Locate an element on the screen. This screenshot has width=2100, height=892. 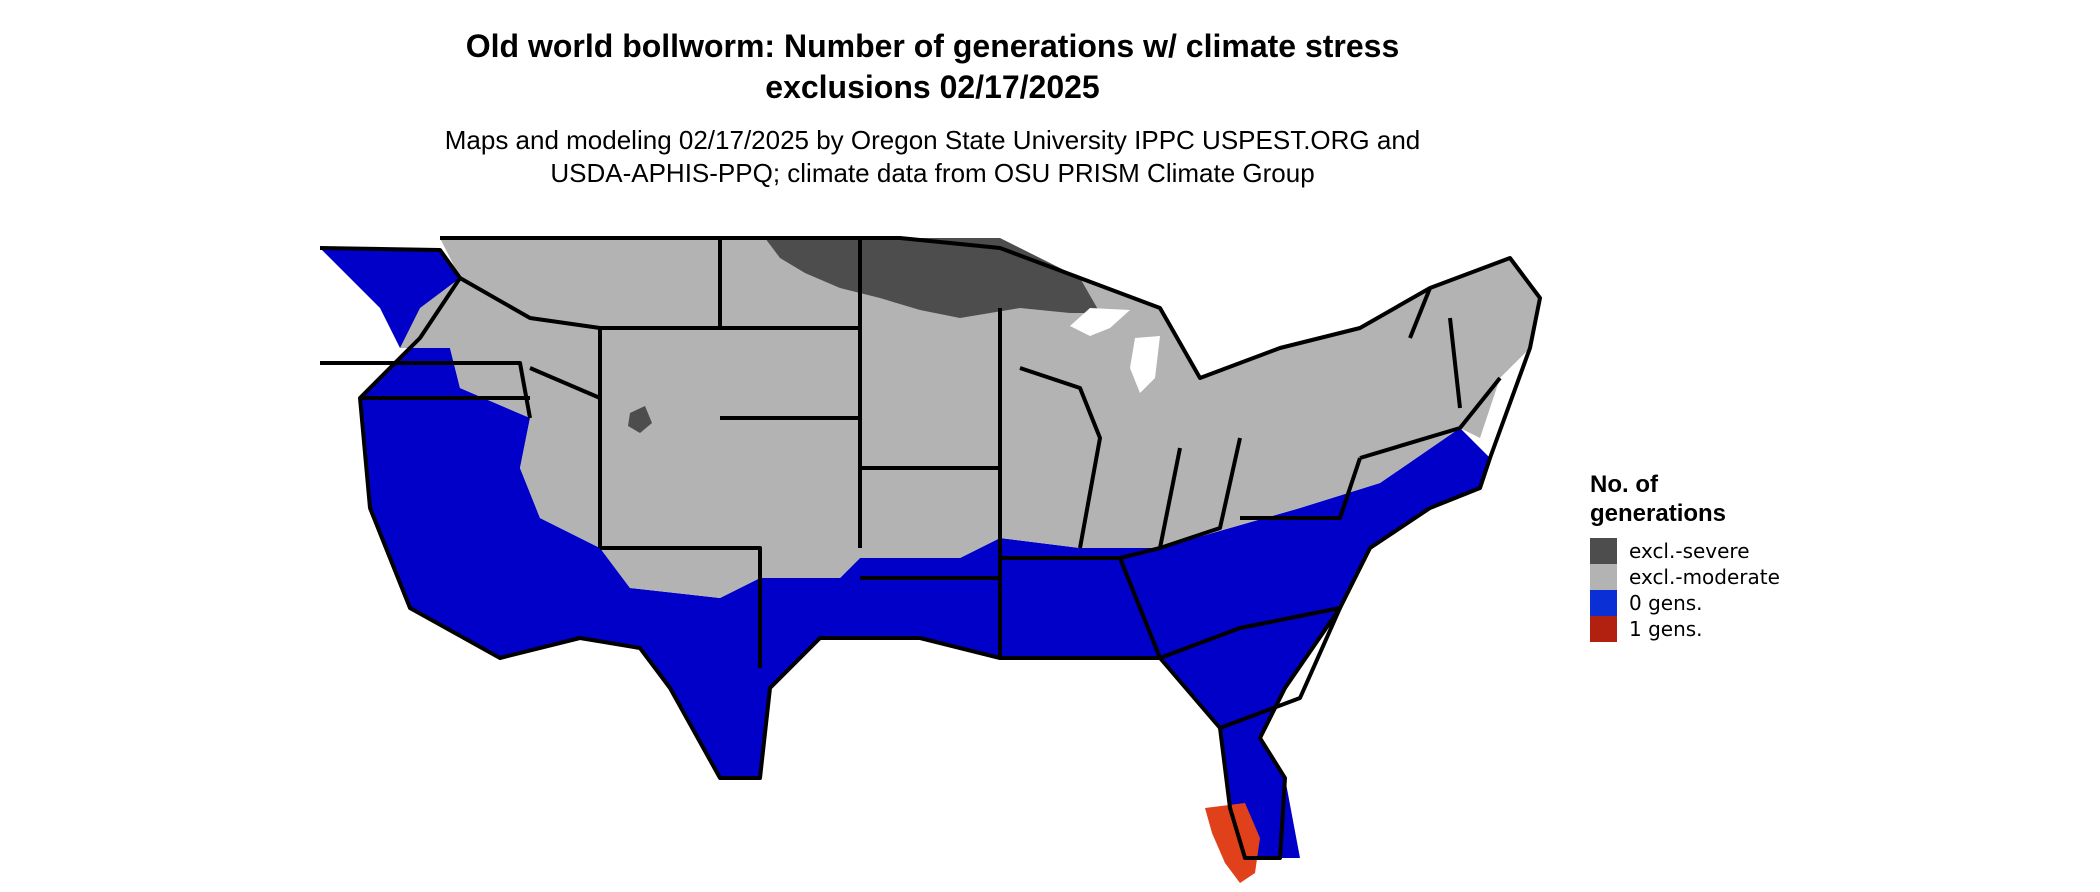
legend-swatch-1-gens is located at coordinates (1603, 629).